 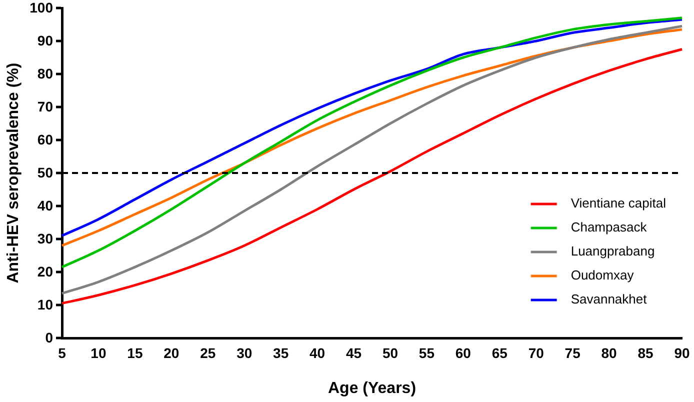 What do you see at coordinates (45, 206) in the screenshot?
I see `y-tick-label: 40` at bounding box center [45, 206].